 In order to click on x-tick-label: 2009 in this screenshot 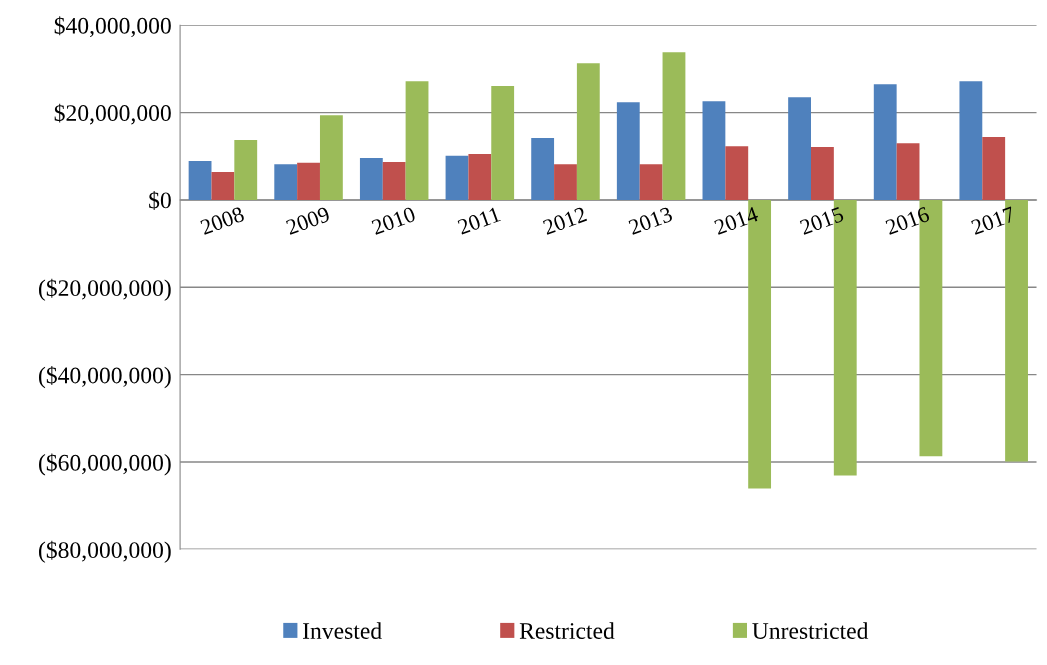, I will do `click(308, 221)`.